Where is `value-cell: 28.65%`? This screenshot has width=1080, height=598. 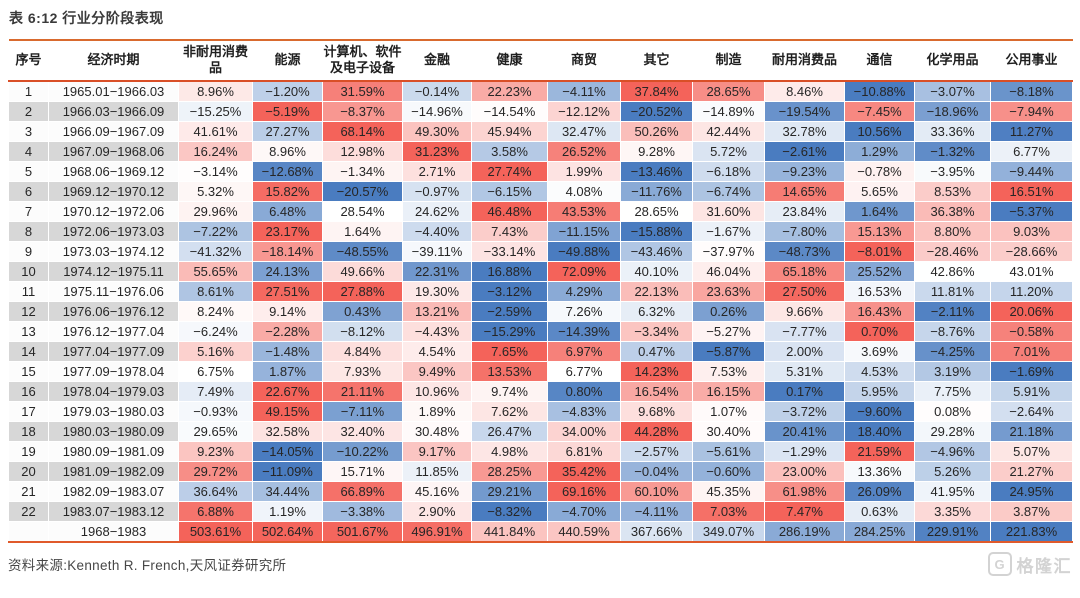 value-cell: 28.65% is located at coordinates (656, 211).